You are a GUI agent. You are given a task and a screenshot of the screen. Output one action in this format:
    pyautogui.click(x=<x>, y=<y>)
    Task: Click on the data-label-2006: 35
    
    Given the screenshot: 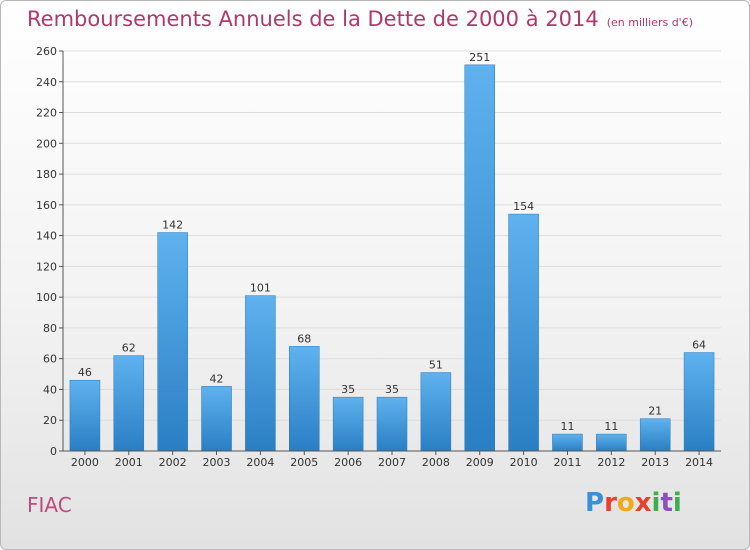 What is the action you would take?
    pyautogui.click(x=348, y=389)
    